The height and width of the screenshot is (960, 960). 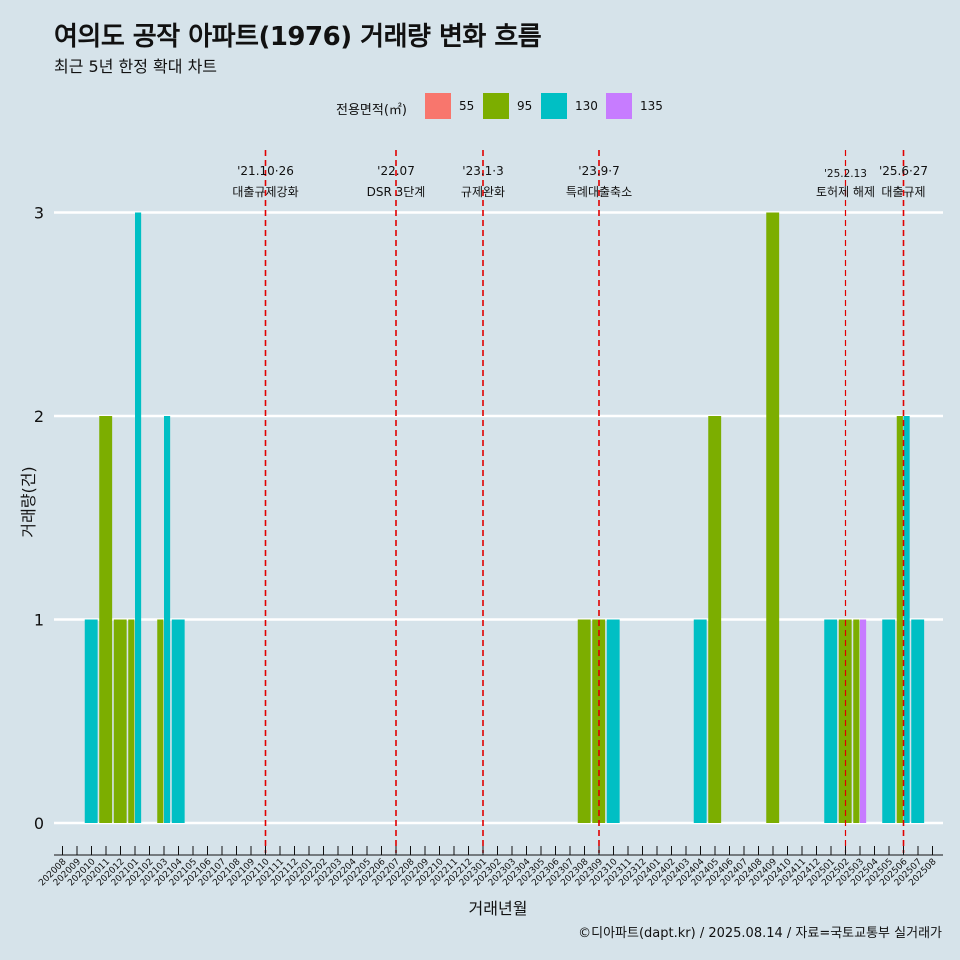 What do you see at coordinates (845, 192) in the screenshot?
I see `event-name-label: 토허제 해제` at bounding box center [845, 192].